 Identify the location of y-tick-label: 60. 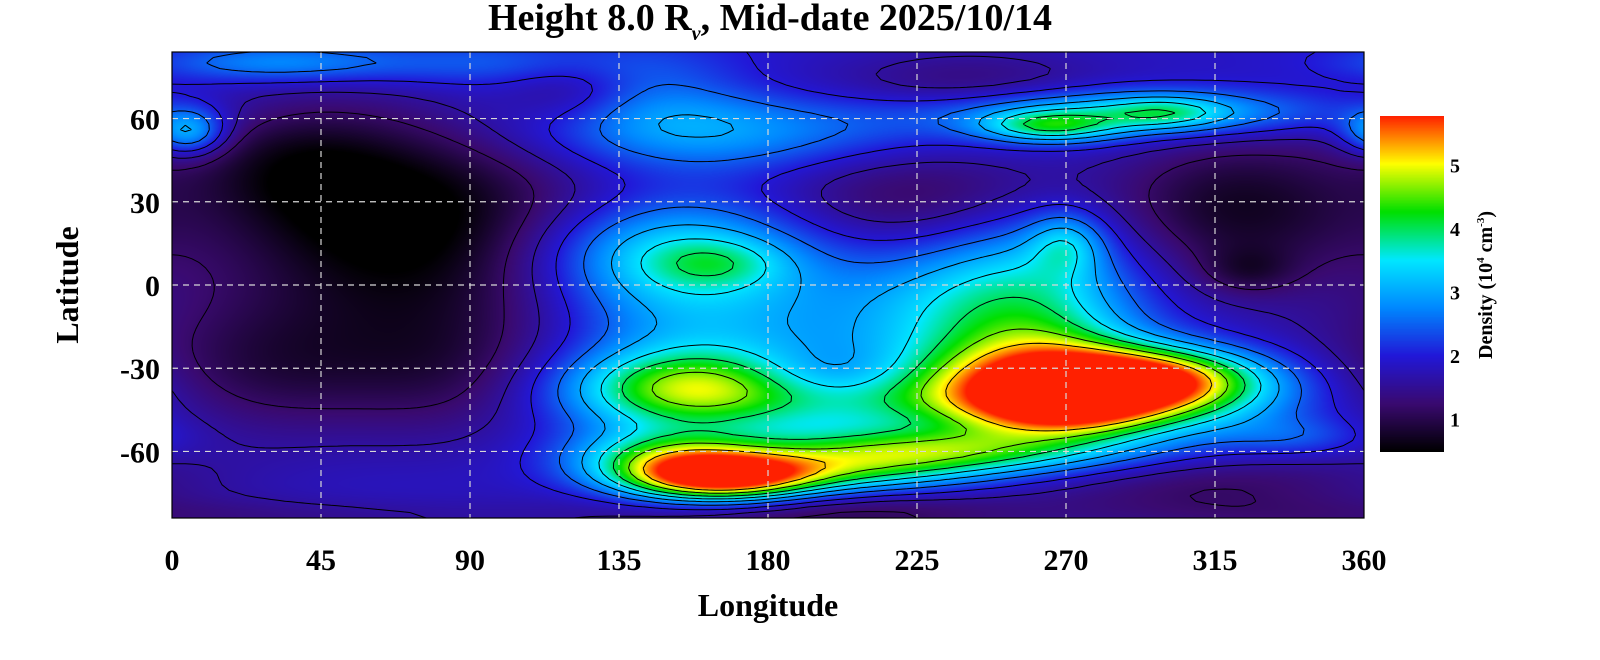
(145, 120).